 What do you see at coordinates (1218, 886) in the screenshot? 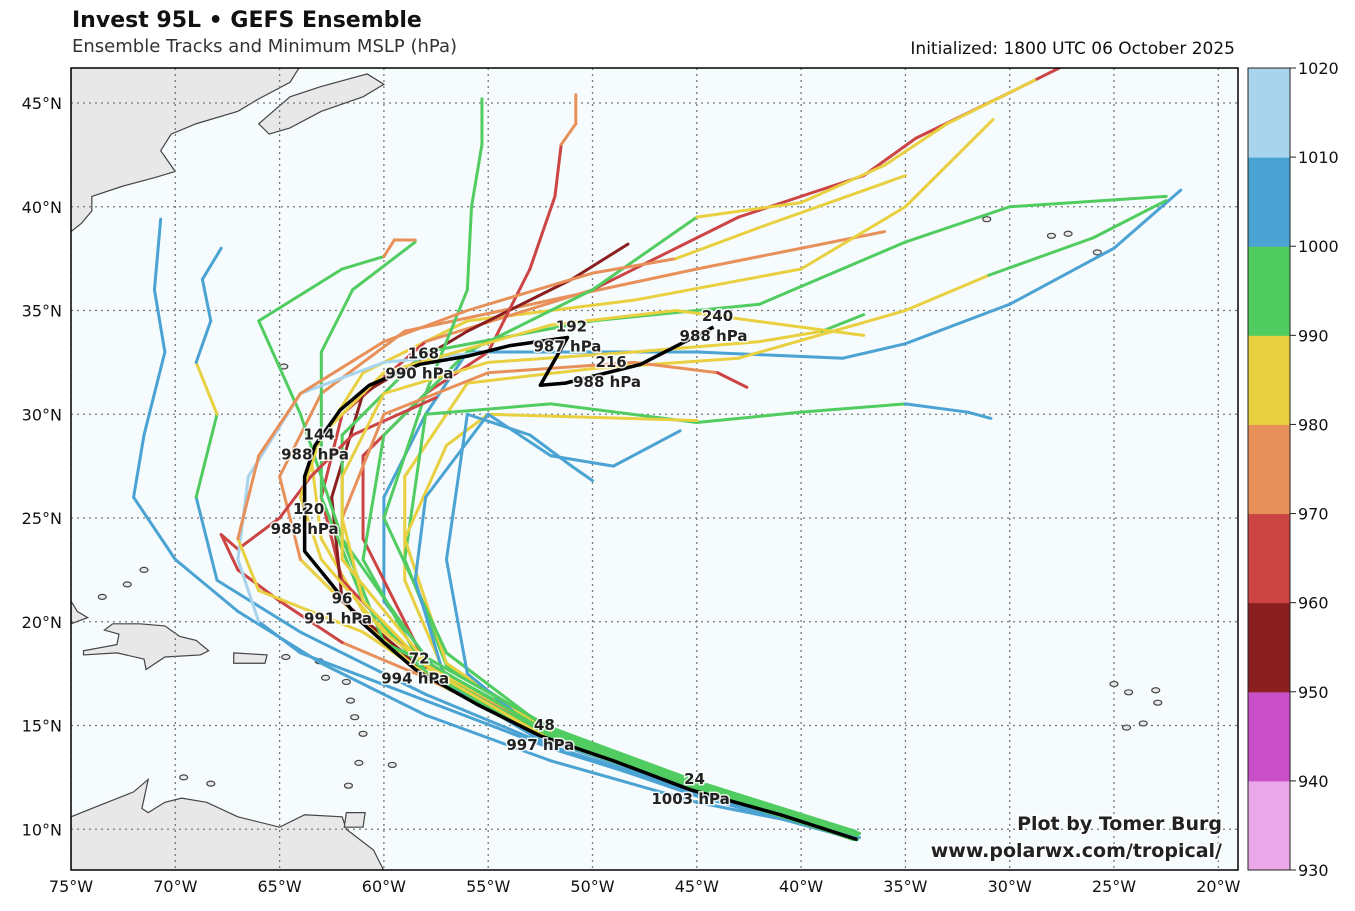
I see `lon-tick-label: 20°W` at bounding box center [1218, 886].